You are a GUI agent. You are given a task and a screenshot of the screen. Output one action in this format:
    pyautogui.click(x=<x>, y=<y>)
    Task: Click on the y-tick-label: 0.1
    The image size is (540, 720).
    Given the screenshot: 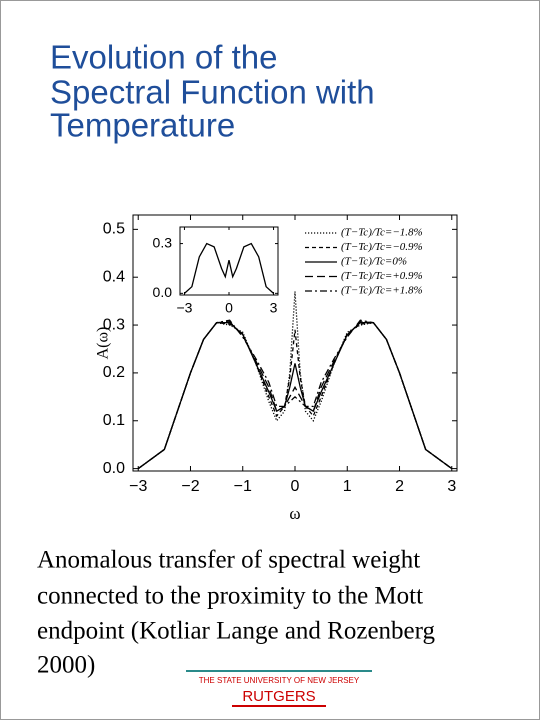 What is the action you would take?
    pyautogui.click(x=114, y=420)
    